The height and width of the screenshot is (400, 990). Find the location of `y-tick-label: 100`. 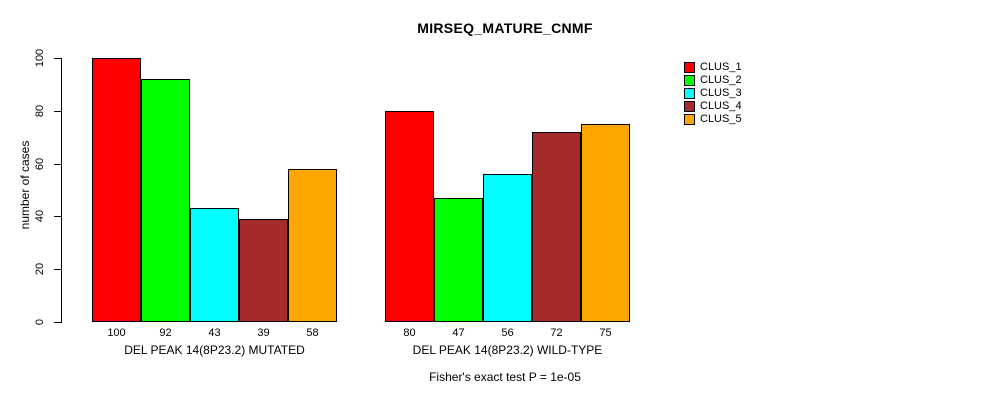

y-tick-label: 100 is located at coordinates (40, 58).